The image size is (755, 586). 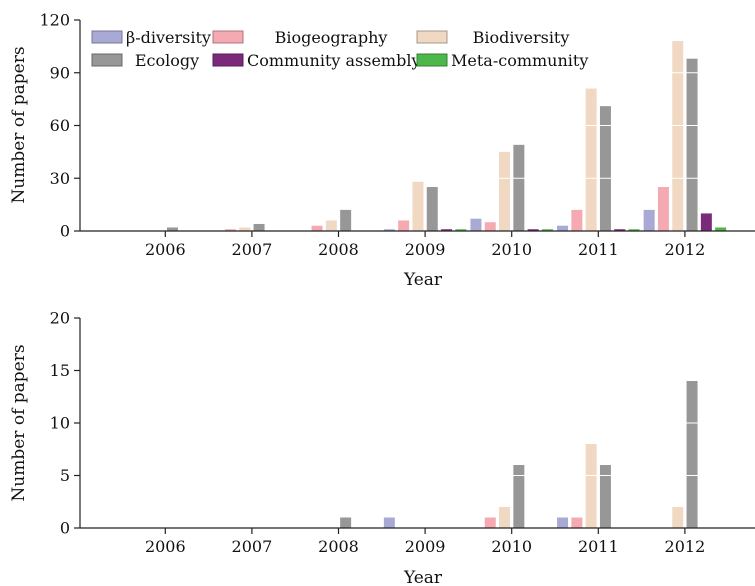 I want to click on legend-label: β-diversity, so click(x=168, y=37).